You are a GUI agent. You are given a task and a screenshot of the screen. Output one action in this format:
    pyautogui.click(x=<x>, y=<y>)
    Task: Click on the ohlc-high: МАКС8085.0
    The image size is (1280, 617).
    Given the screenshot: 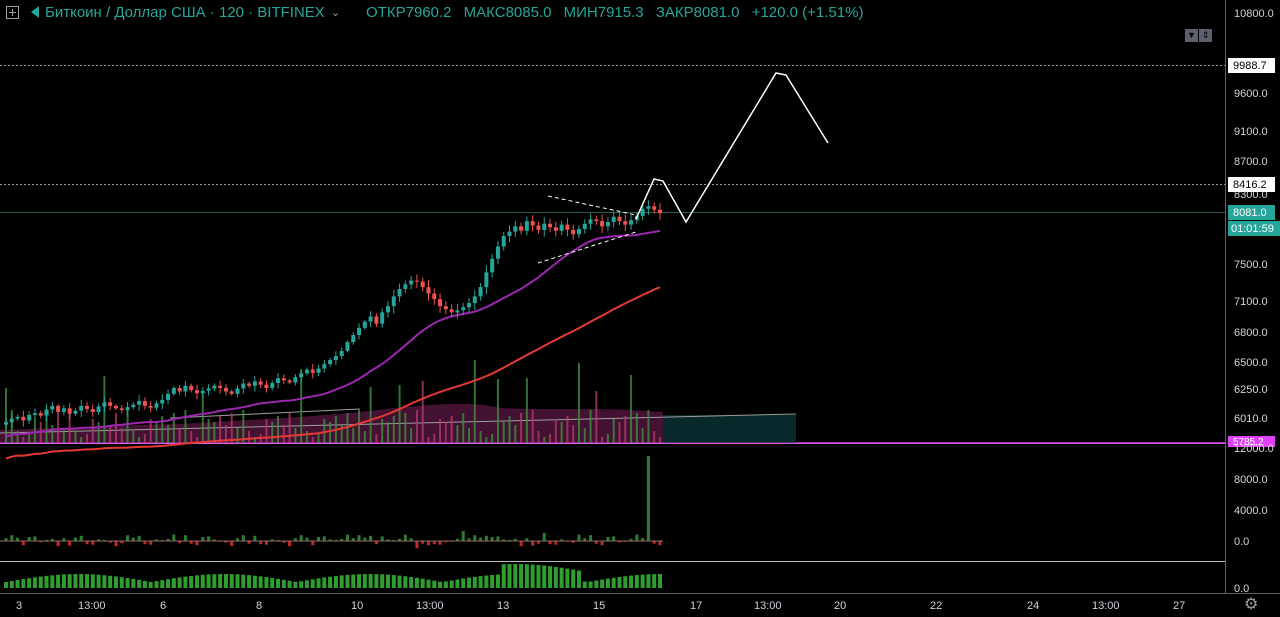 What is the action you would take?
    pyautogui.click(x=507, y=12)
    